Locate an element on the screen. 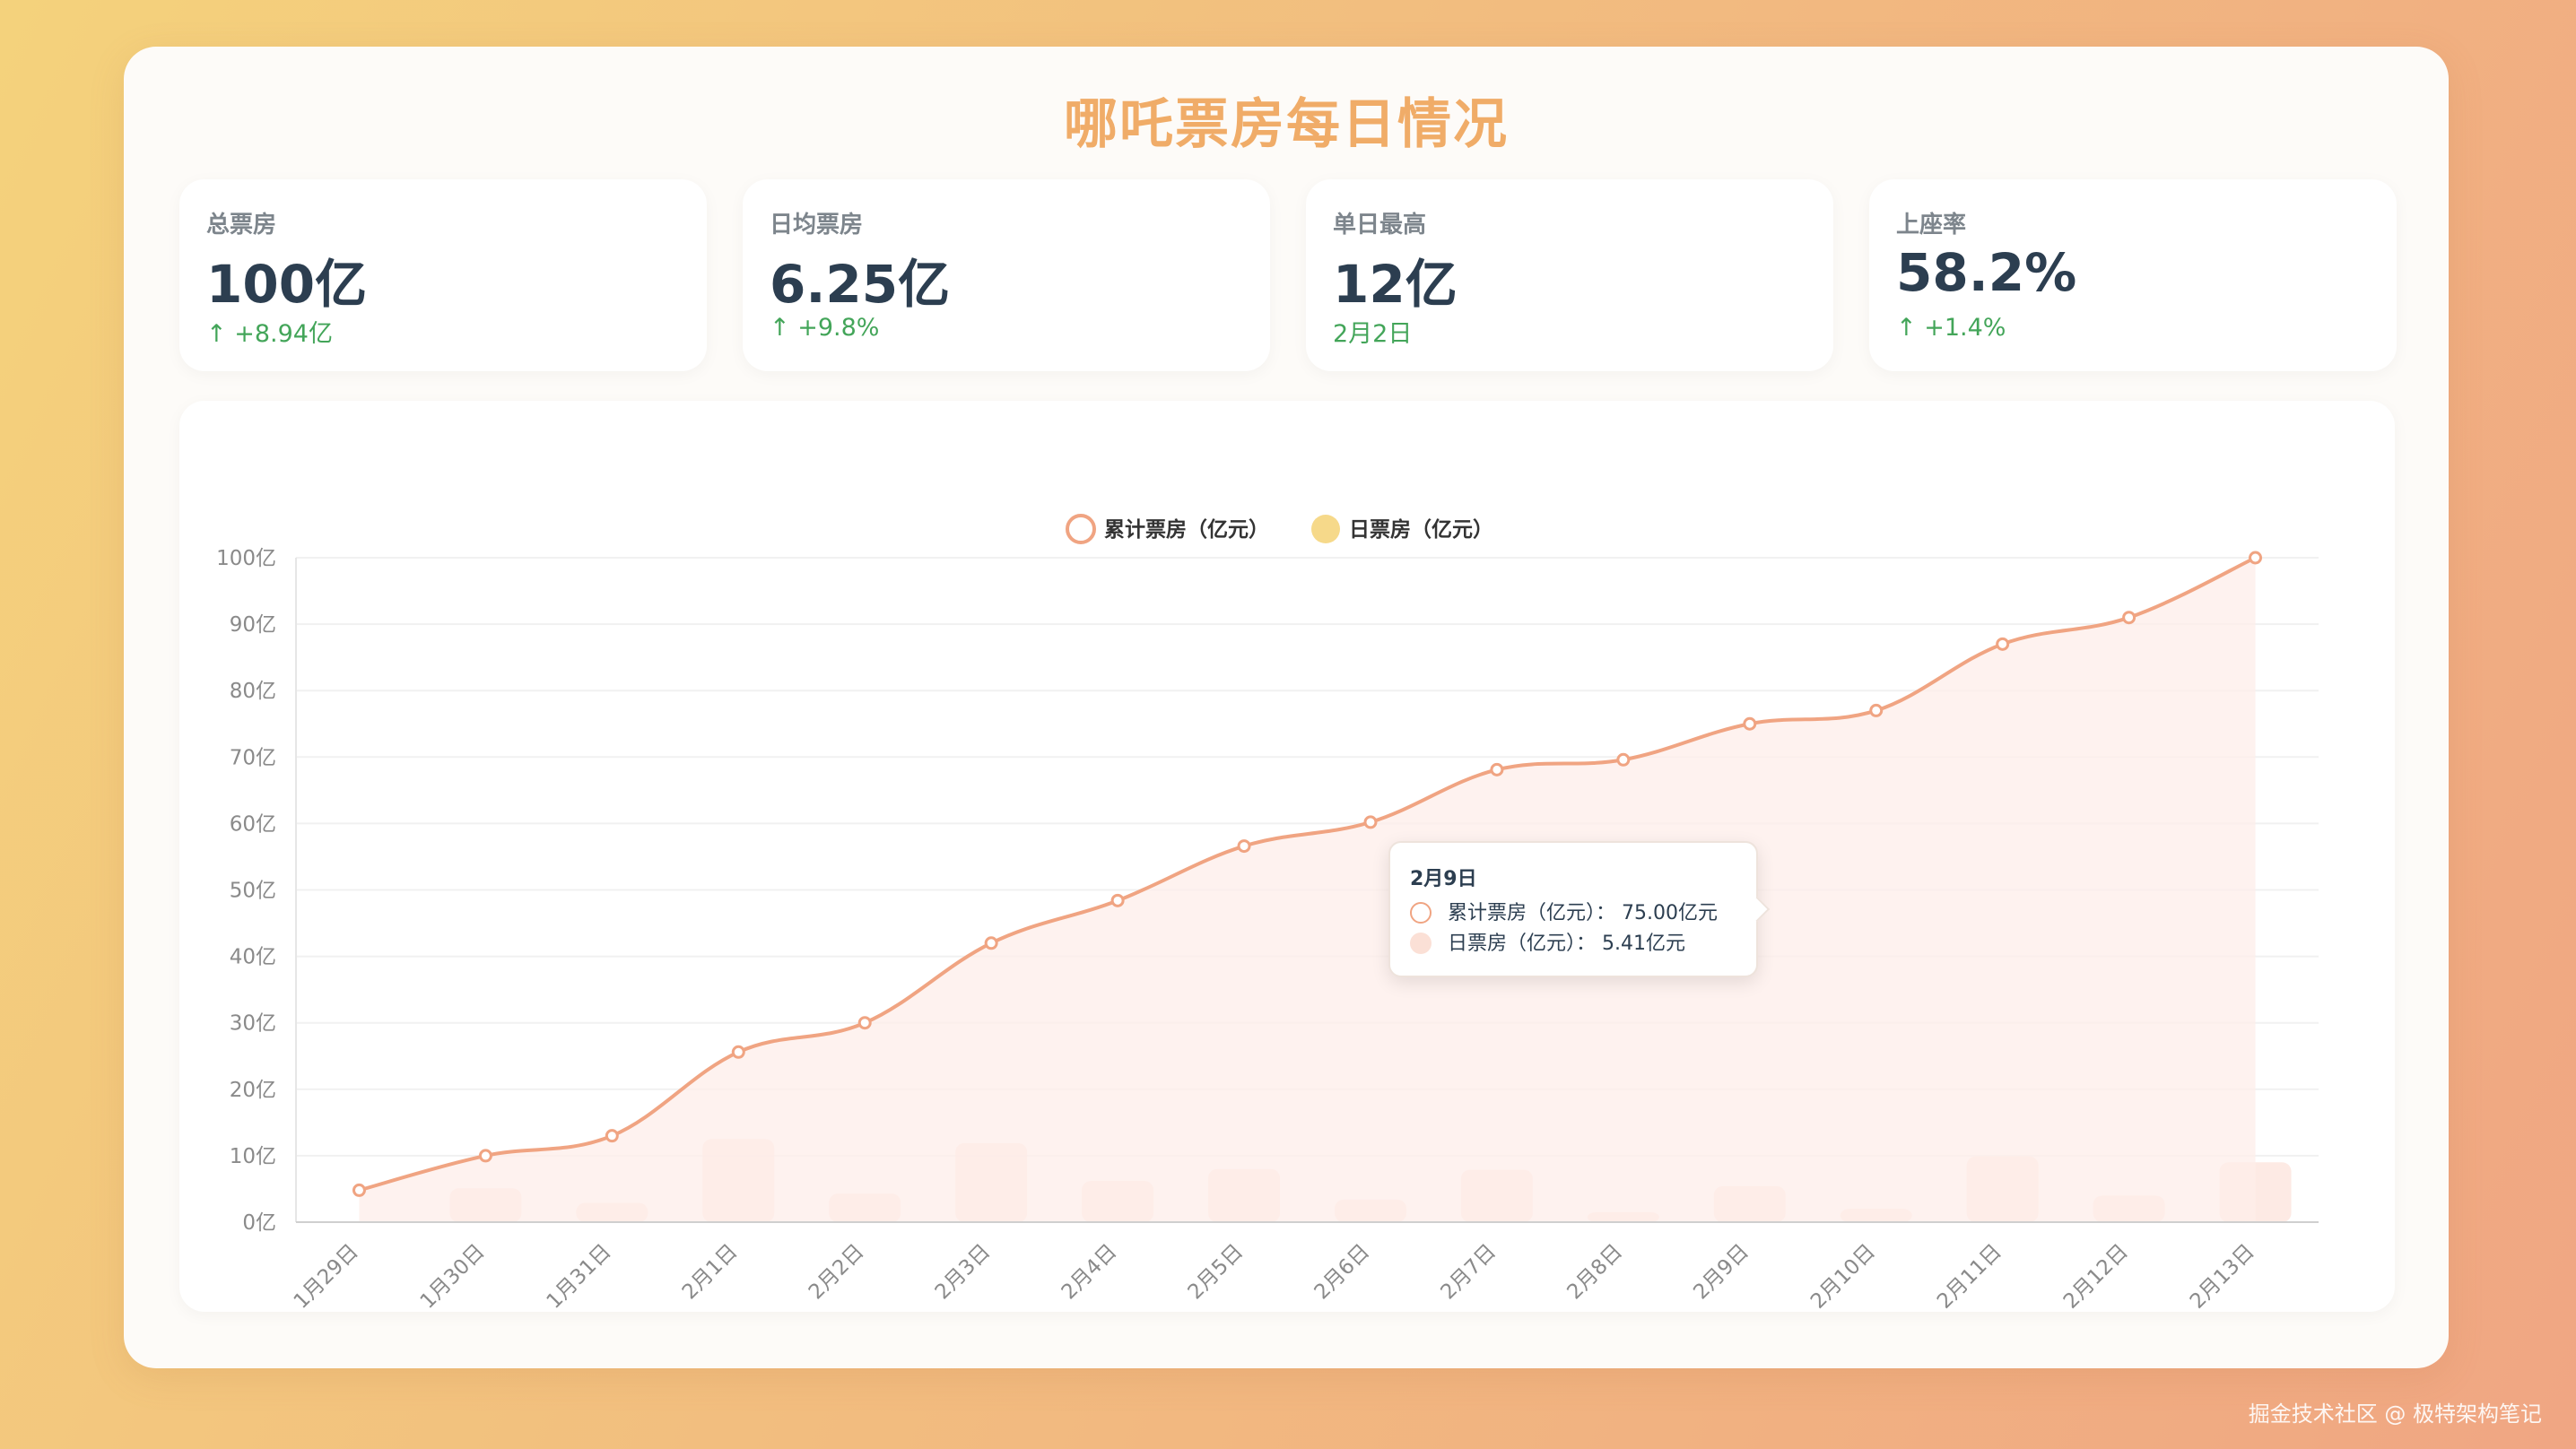  y-tick-label: 10亿 is located at coordinates (253, 1156).